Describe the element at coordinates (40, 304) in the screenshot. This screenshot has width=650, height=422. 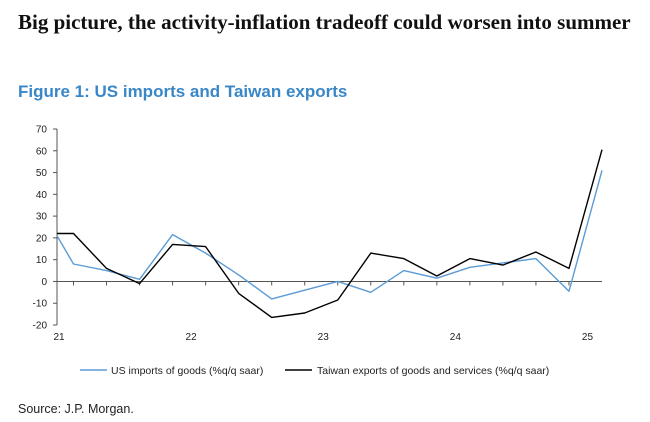
I see `y-tick-label: -10` at that location.